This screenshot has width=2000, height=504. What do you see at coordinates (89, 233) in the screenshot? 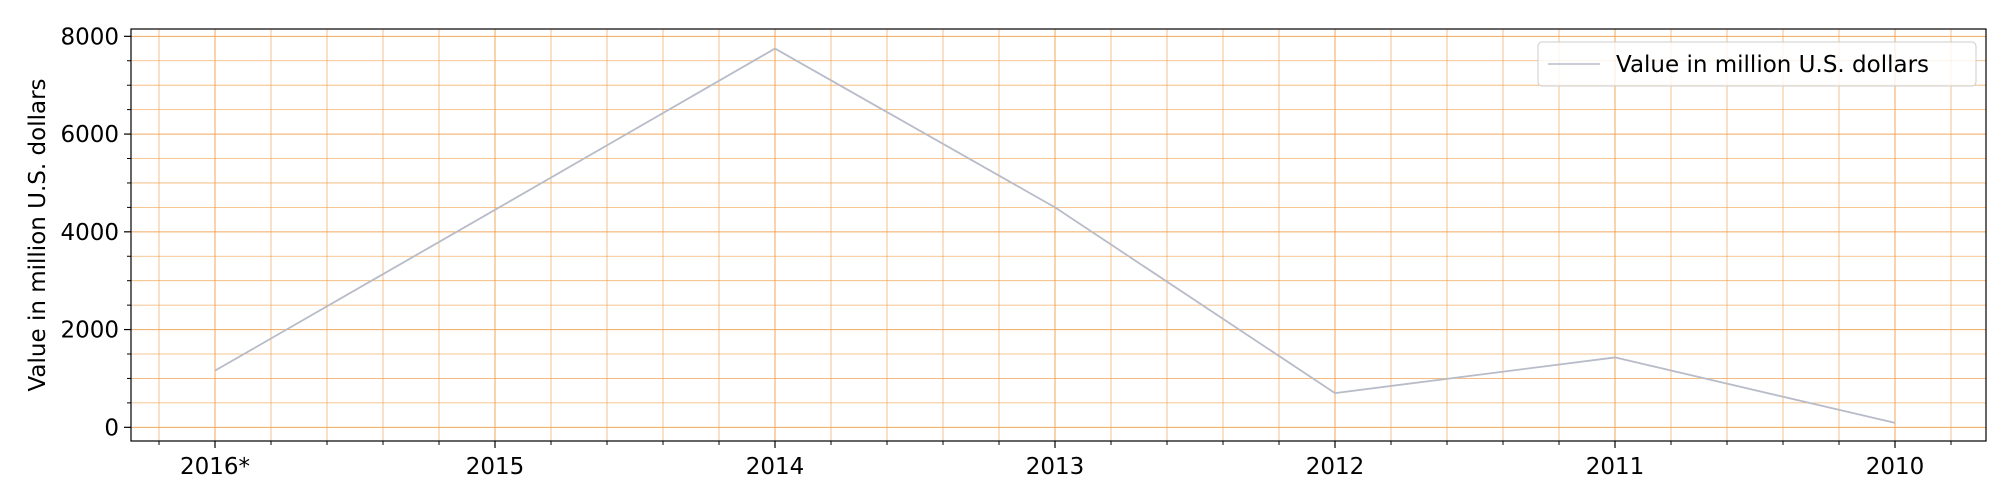
I see `y-tick-label: 4000` at bounding box center [89, 233].